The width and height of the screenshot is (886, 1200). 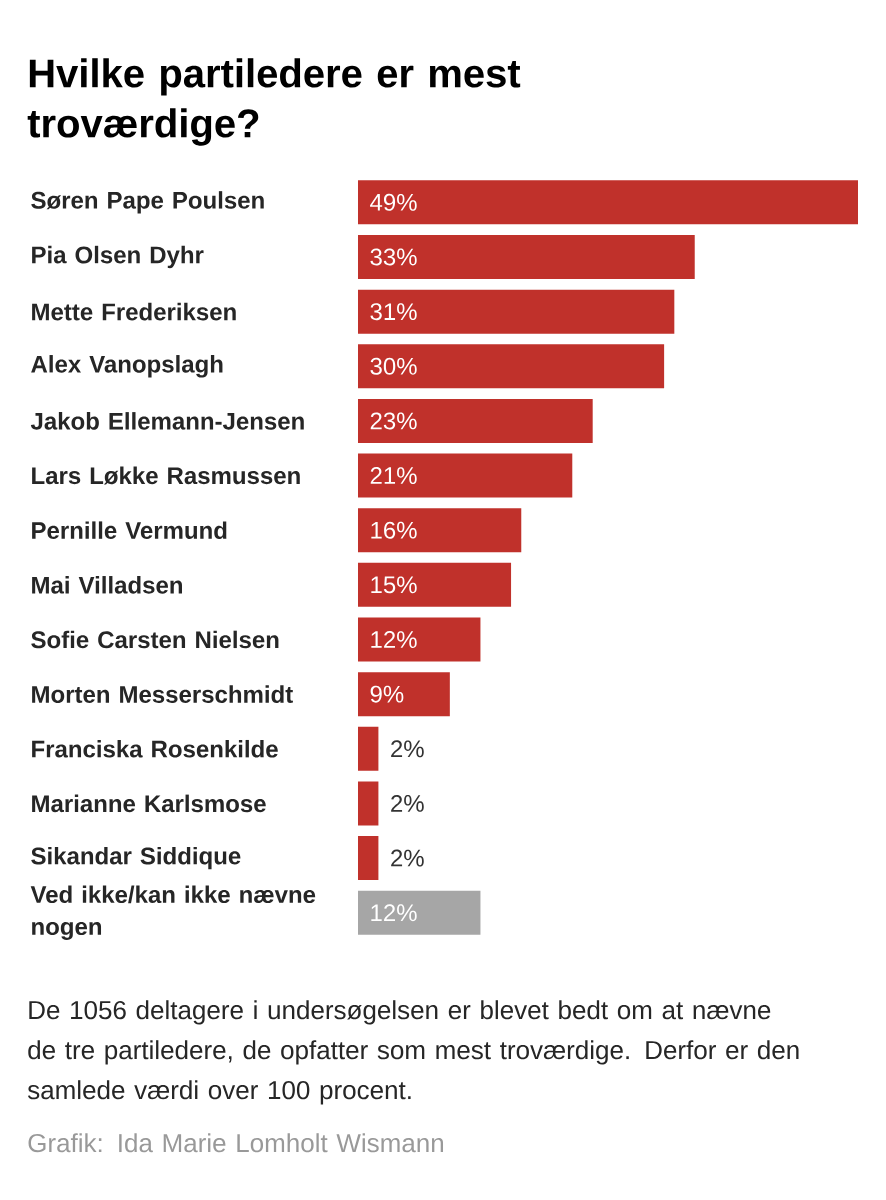 What do you see at coordinates (162, 694) in the screenshot?
I see `y-tick-label: Morten Messerschmidt` at bounding box center [162, 694].